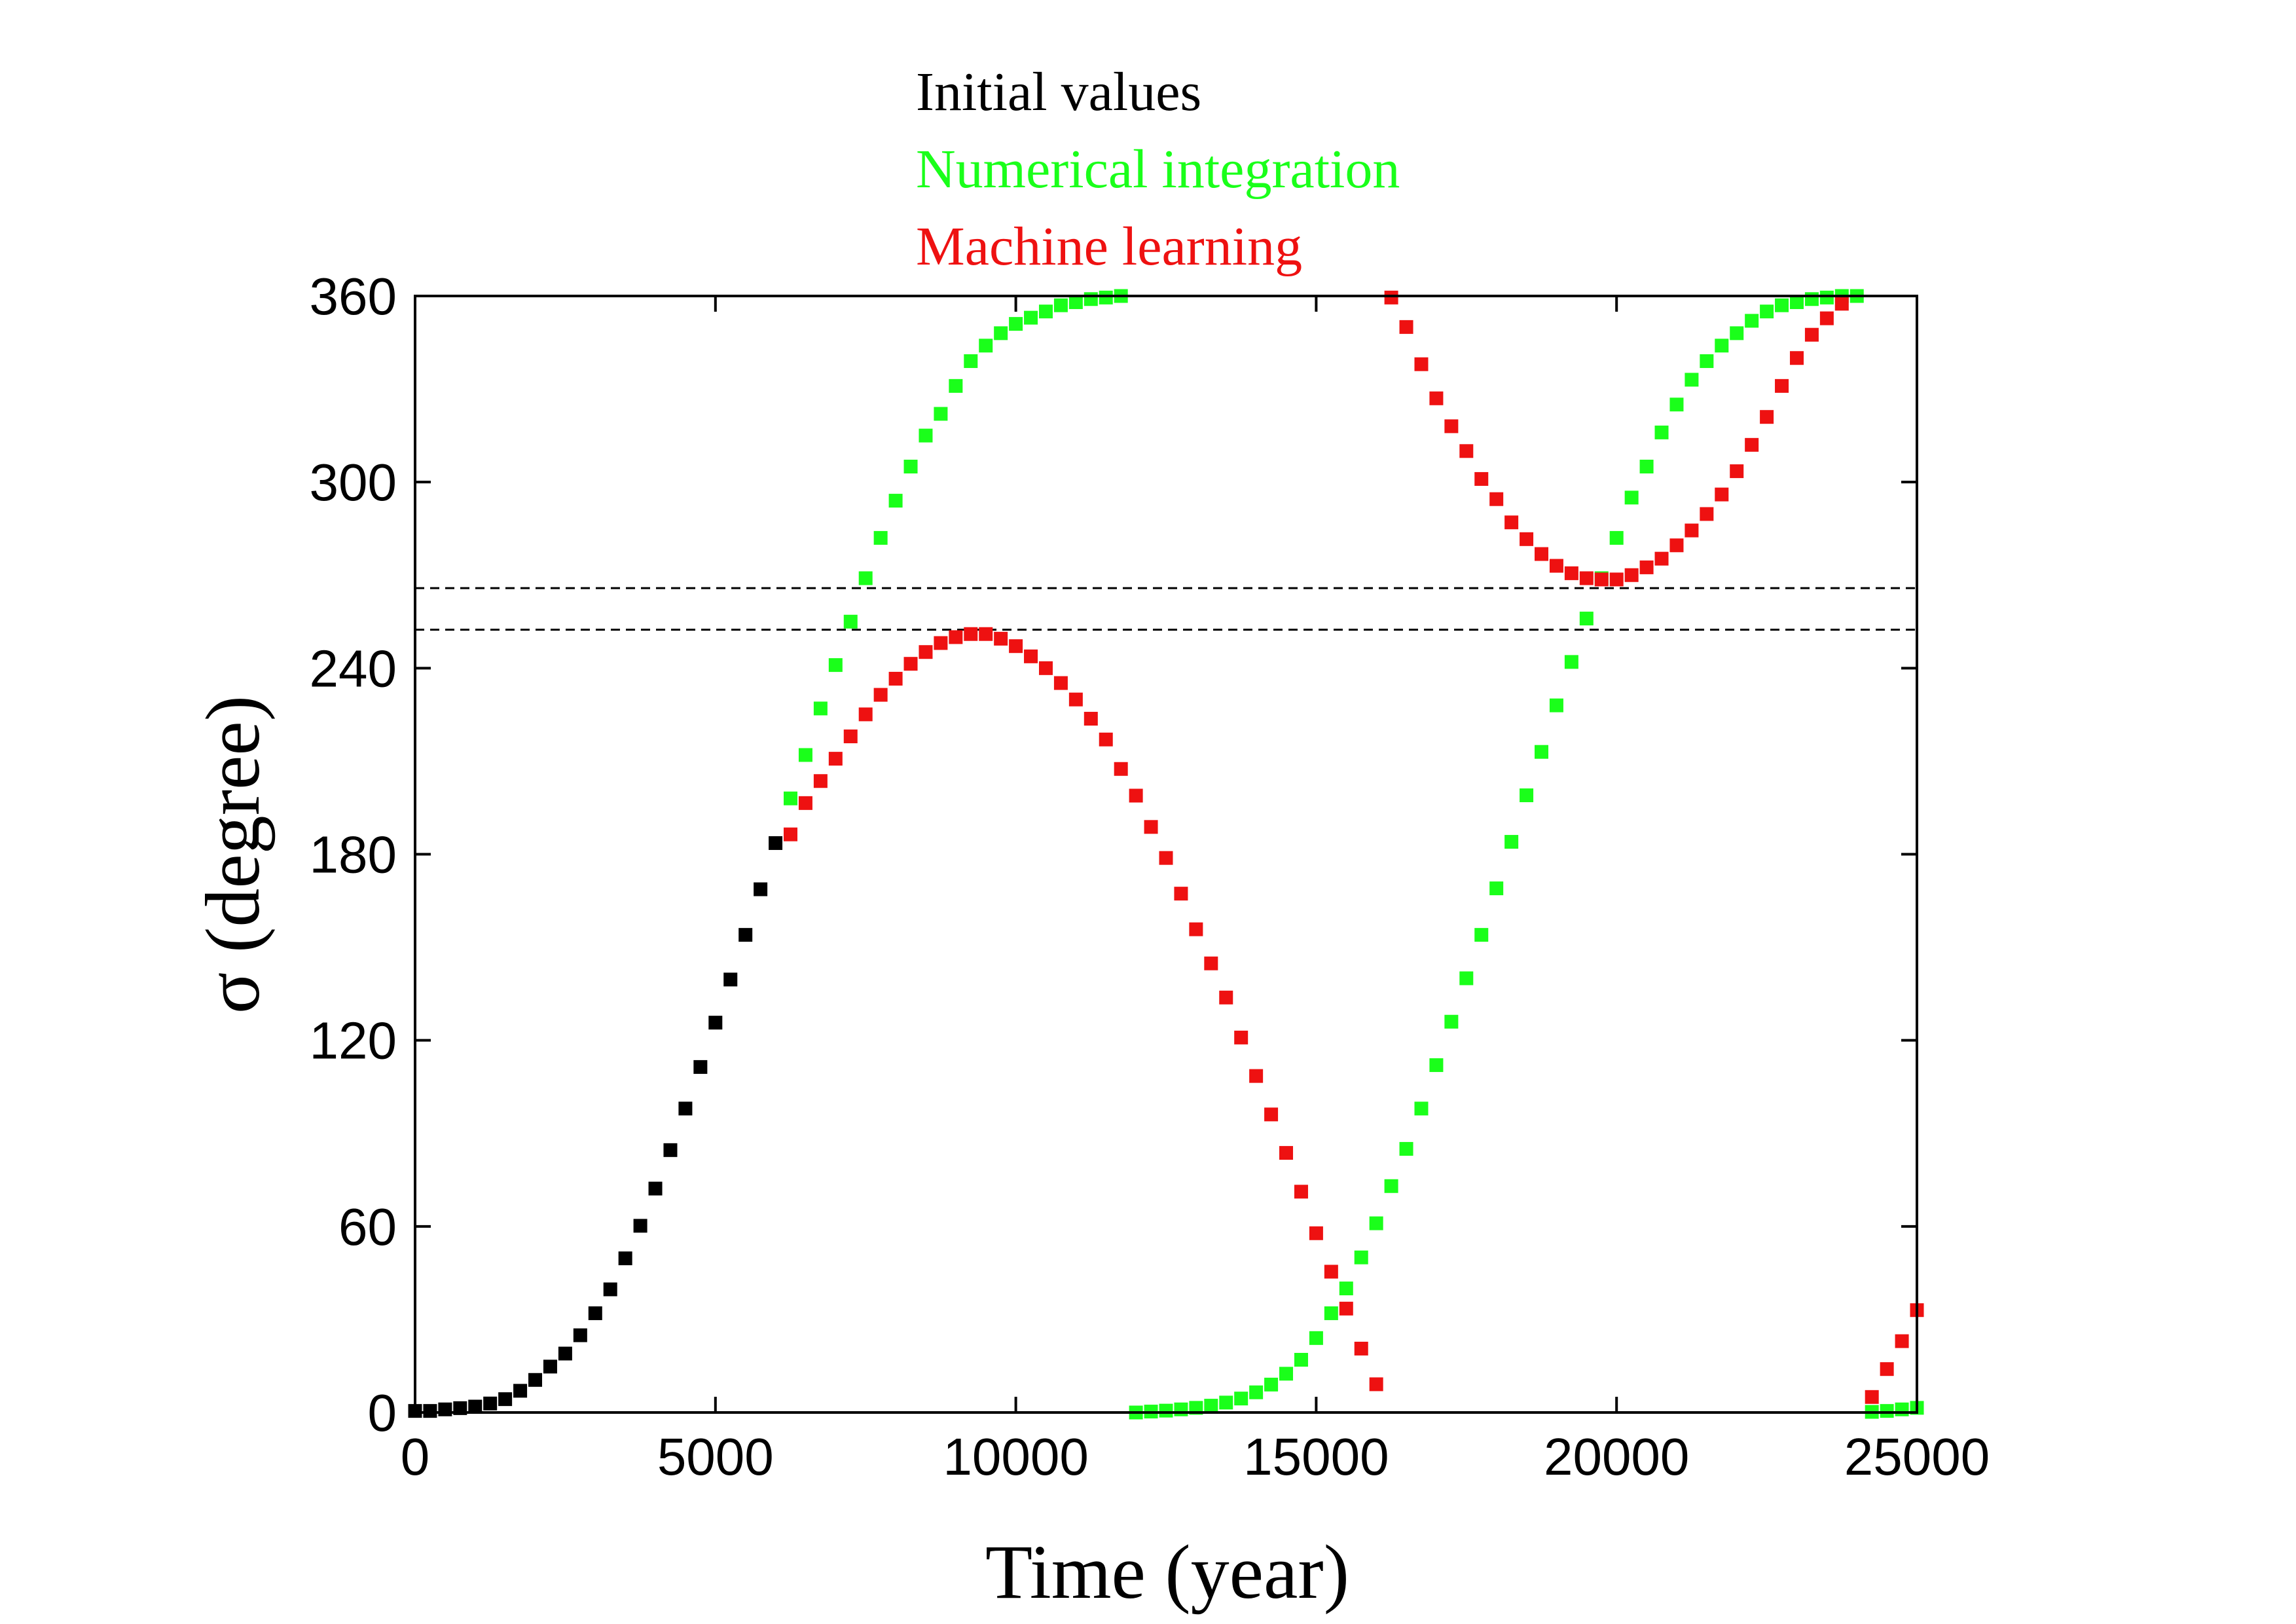 The width and height of the screenshot is (2296, 1624). I want to click on legend-entry: Numerical integration, so click(1158, 169).